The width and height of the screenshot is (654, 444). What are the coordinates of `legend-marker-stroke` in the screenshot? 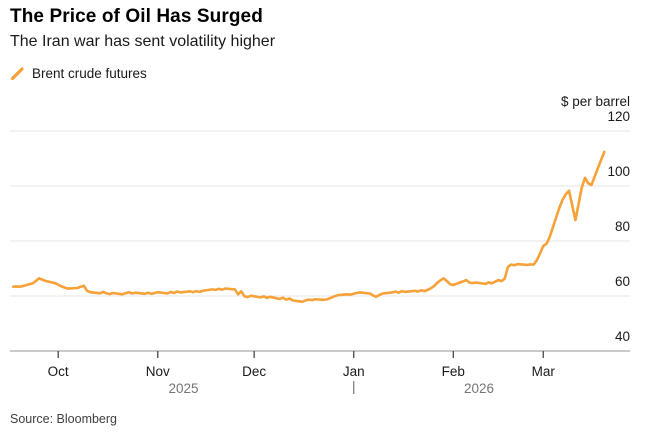 It's located at (17, 74).